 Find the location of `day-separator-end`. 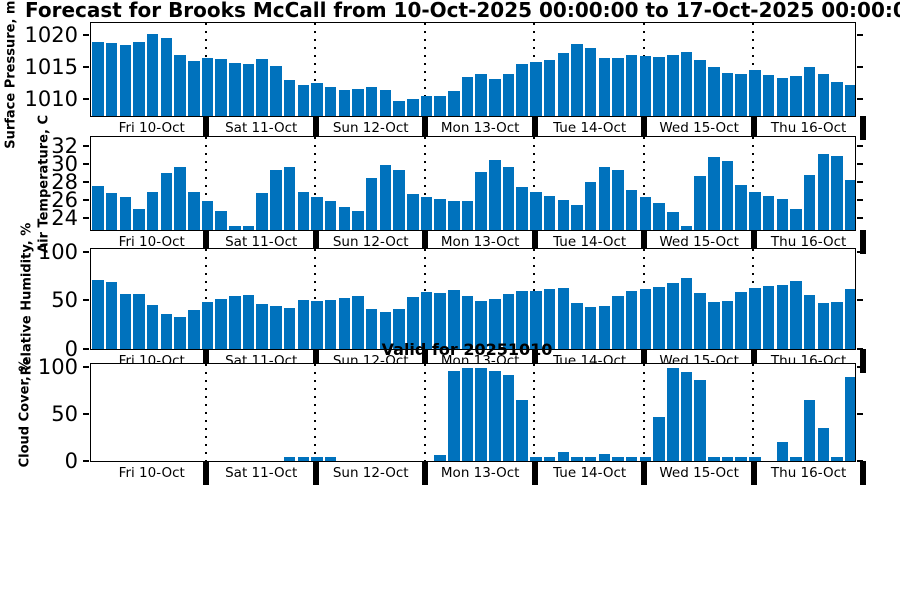

day-separator-end is located at coordinates (863, 361).